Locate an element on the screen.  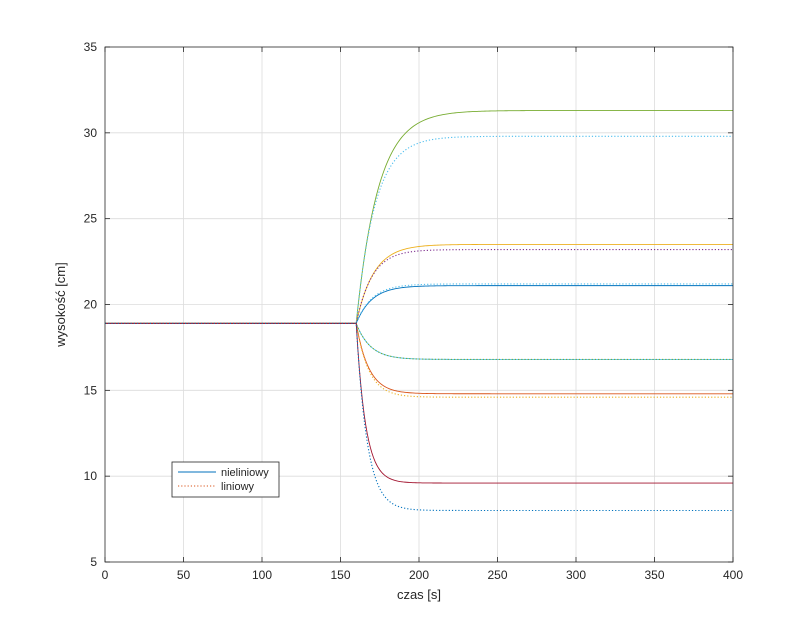
legend-label-0: nieliniowy is located at coordinates (245, 473).